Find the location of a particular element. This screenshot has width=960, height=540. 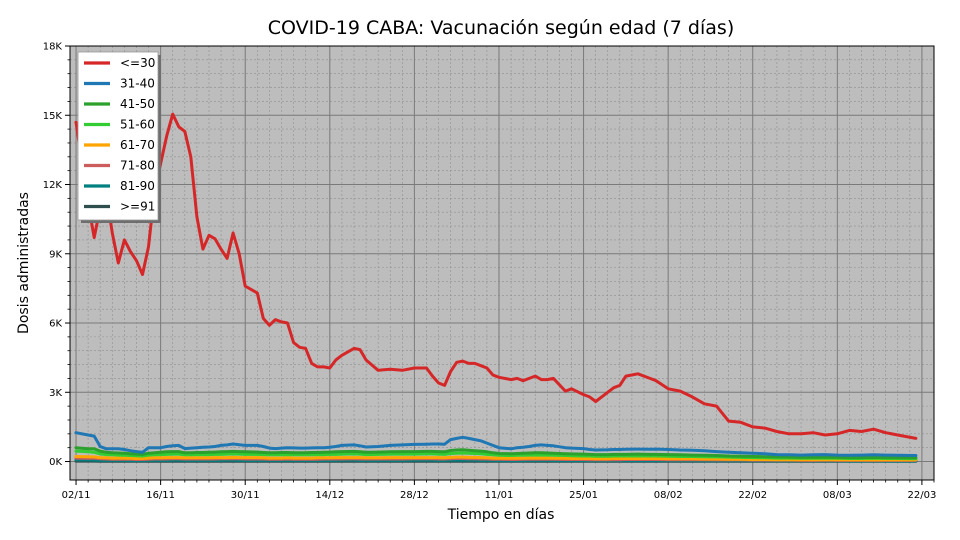

legend-label-71-80: 71-80 is located at coordinates (137, 166).